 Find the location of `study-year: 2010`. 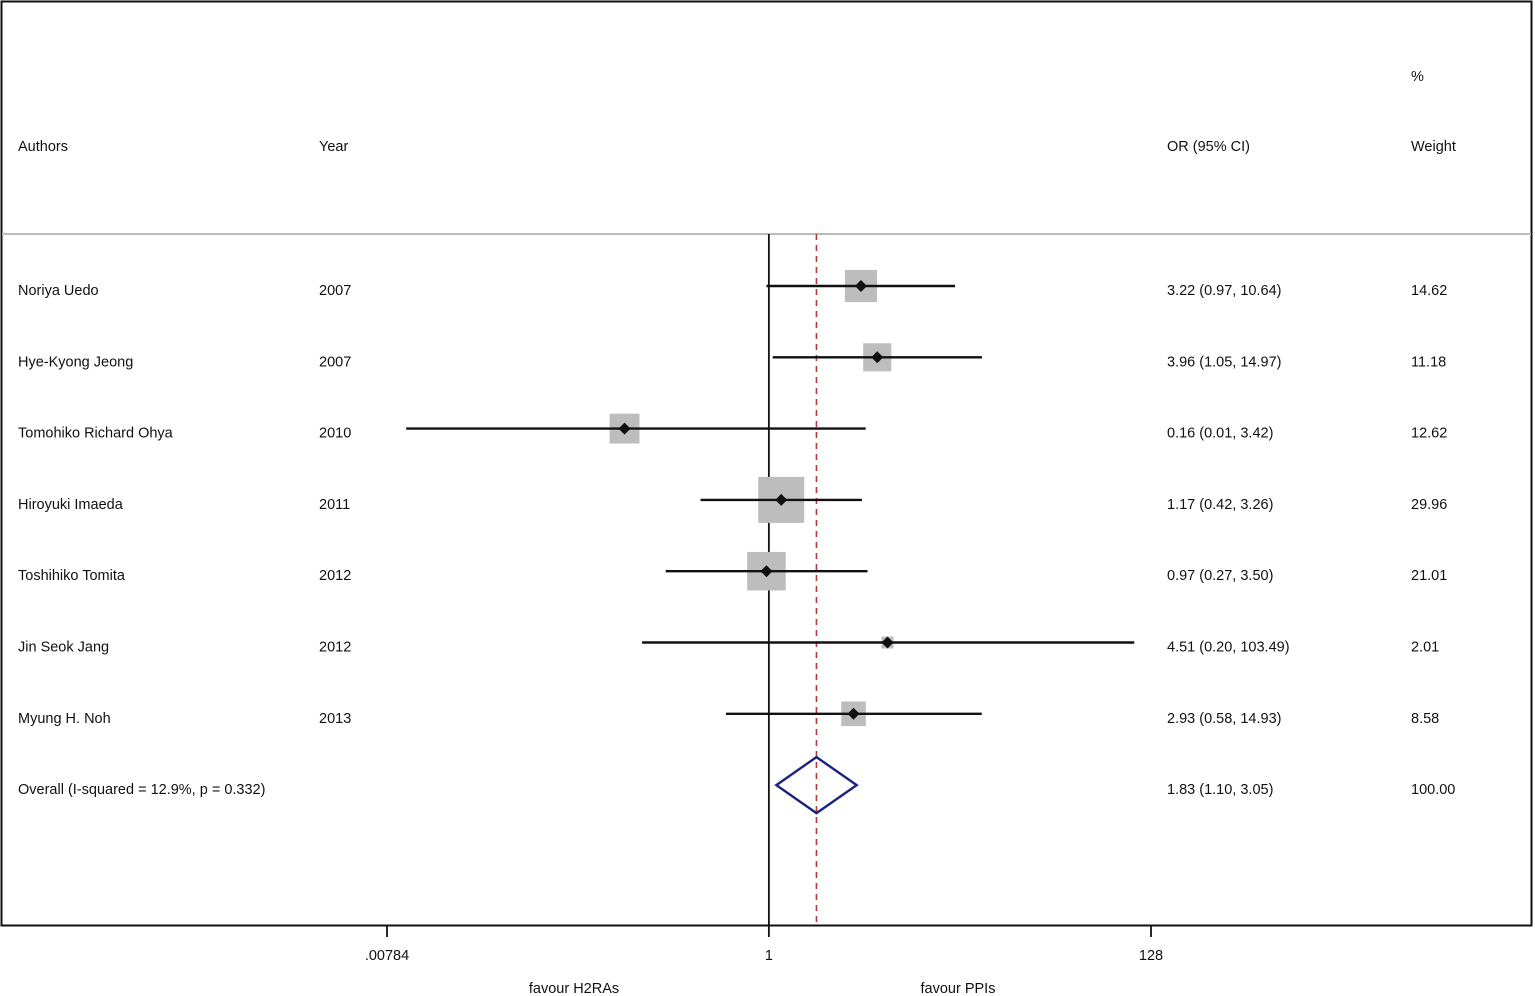

study-year: 2010 is located at coordinates (335, 434).